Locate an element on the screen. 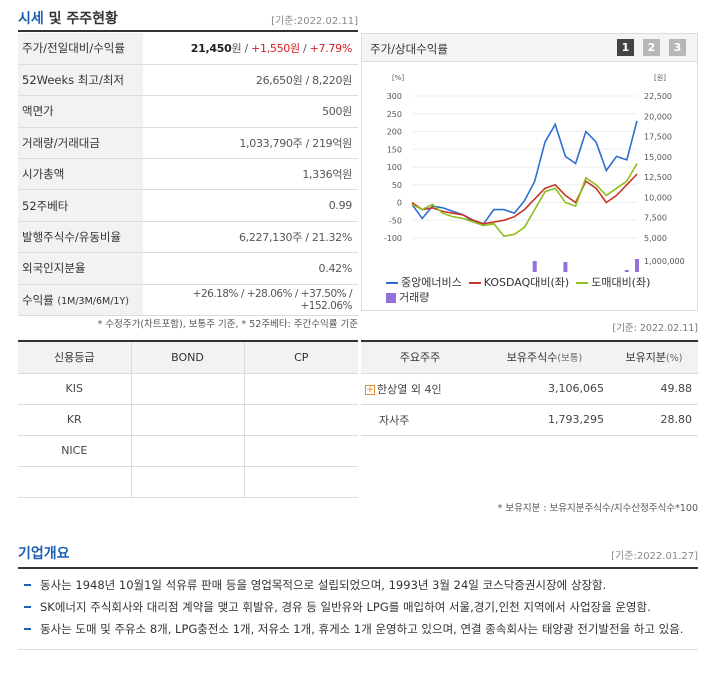  row-label: 거래량/거래대금 is located at coordinates (80, 143).